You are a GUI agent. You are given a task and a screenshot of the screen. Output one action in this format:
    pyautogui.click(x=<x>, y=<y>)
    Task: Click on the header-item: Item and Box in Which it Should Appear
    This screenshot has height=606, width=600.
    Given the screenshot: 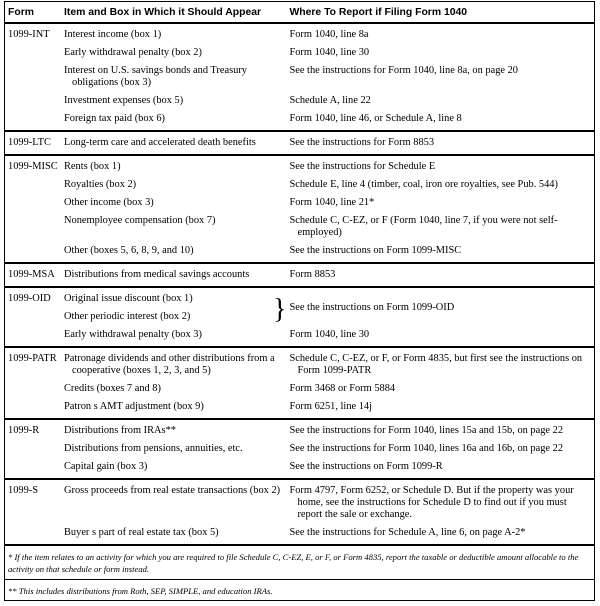 What is the action you would take?
    pyautogui.click(x=174, y=13)
    